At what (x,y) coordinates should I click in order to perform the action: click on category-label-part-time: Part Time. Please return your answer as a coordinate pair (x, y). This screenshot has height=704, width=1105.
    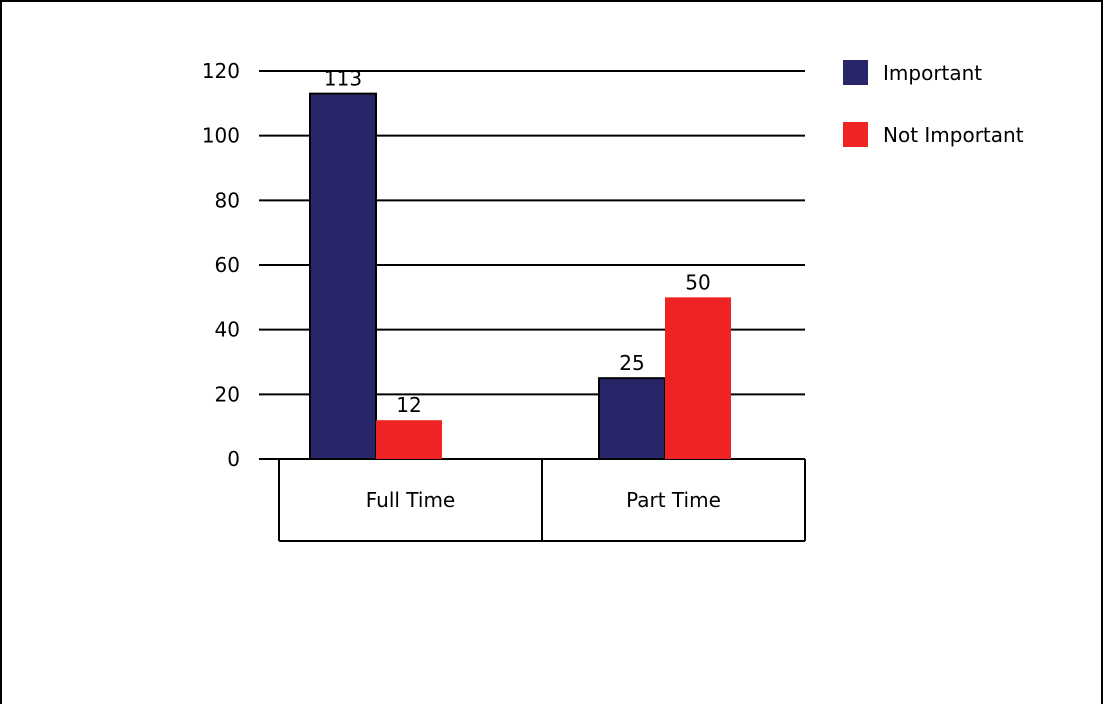
    Looking at the image, I should click on (673, 500).